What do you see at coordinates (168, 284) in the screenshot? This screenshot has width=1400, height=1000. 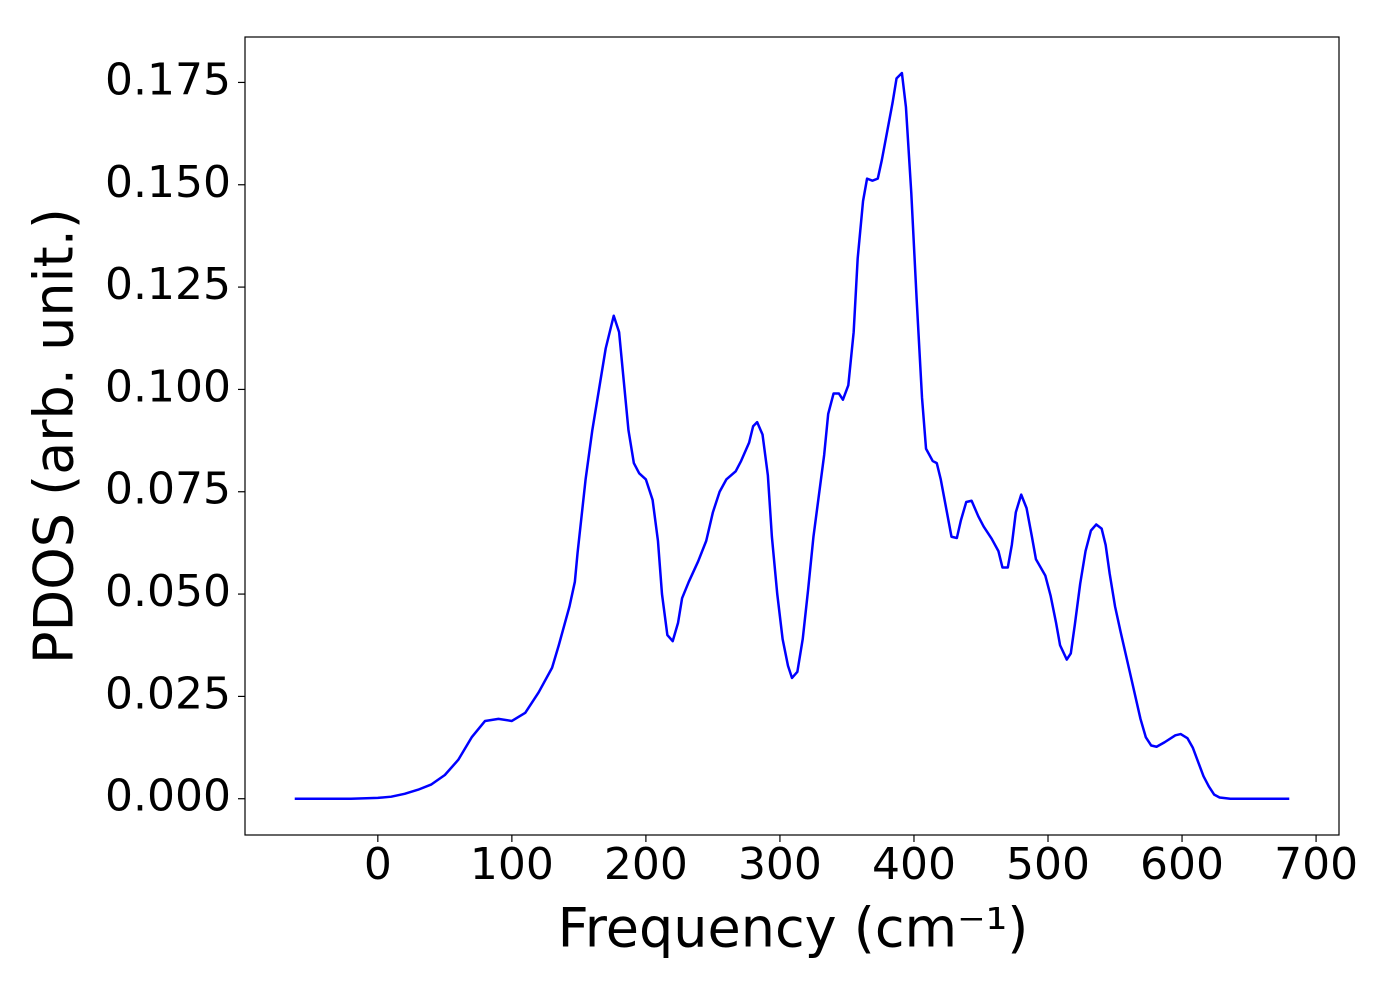 I see `y-tick-label: 0.125` at bounding box center [168, 284].